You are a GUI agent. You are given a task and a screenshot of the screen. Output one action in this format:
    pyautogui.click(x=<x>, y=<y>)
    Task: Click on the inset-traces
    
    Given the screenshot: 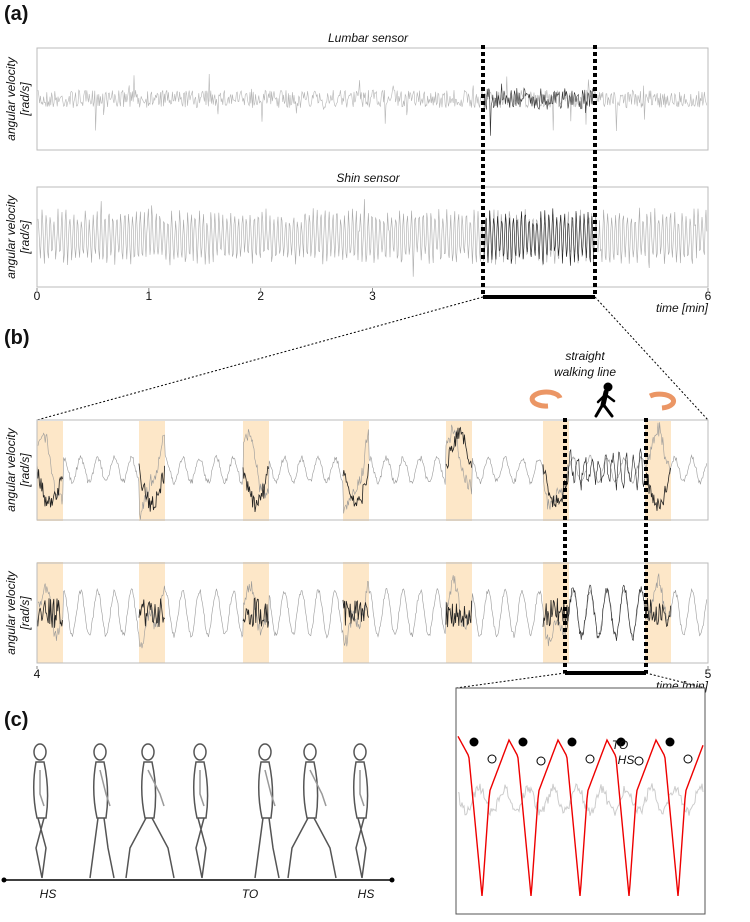 What is the action you would take?
    pyautogui.click(x=580, y=815)
    